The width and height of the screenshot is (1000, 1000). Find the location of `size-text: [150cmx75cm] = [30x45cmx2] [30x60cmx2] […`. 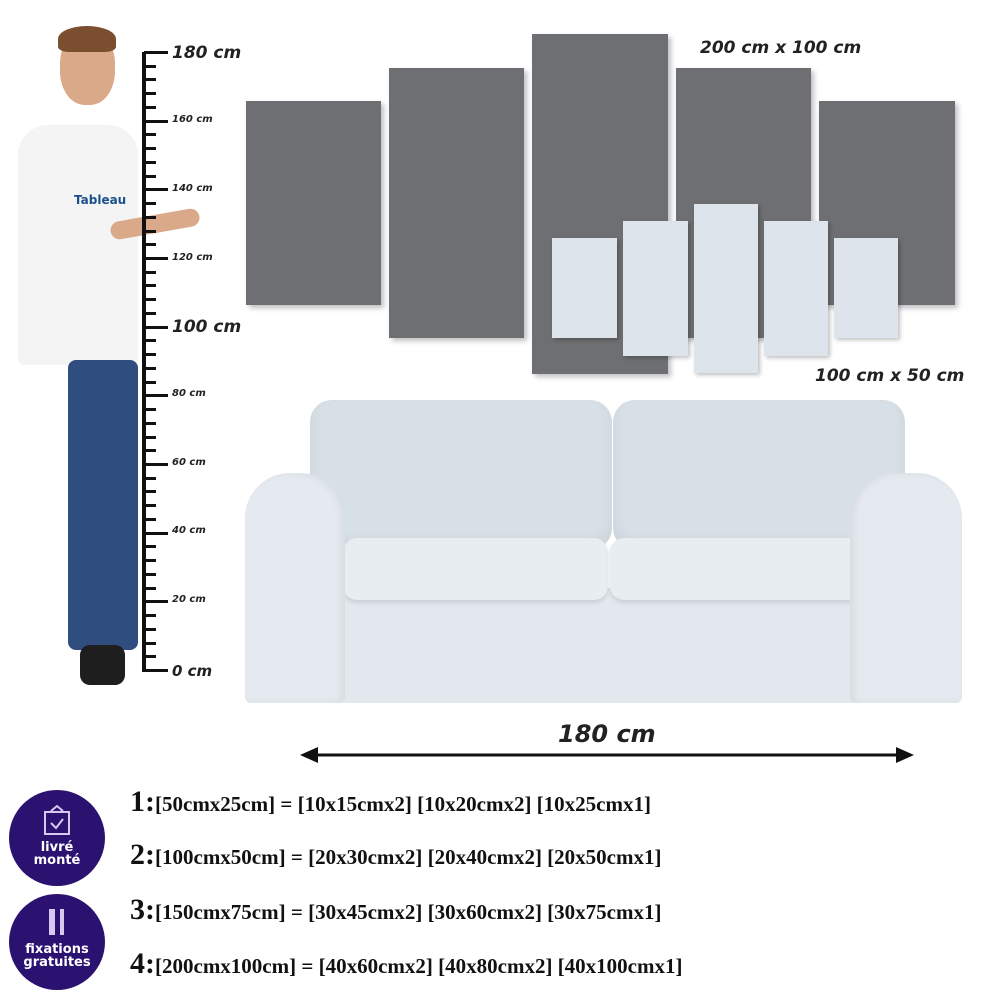

size-text: [150cmx75cm] = [30x45cmx2] [30x60cmx2] [… is located at coordinates (408, 912).